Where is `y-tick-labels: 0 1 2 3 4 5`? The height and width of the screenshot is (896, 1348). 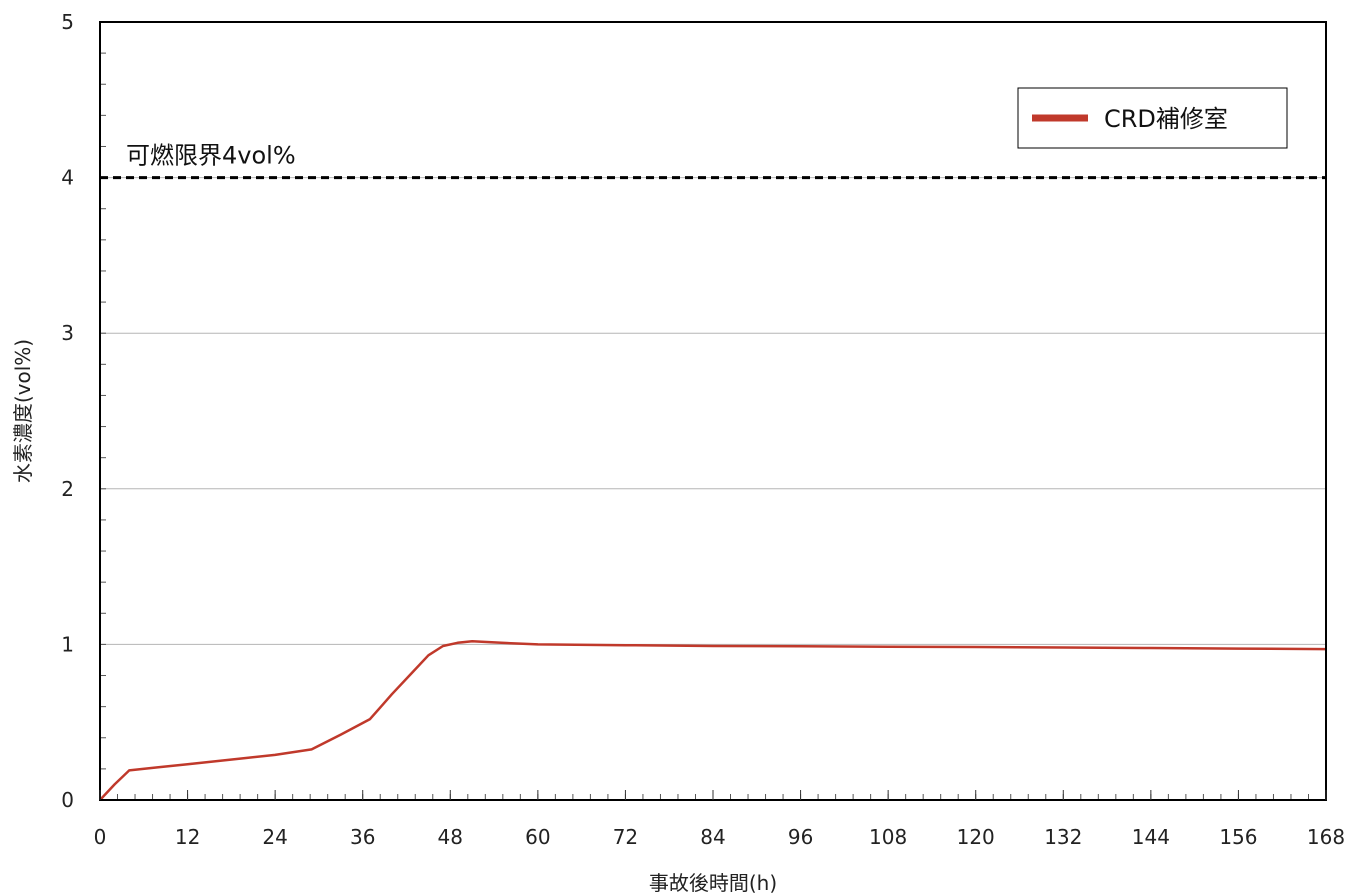
y-tick-labels: 0 1 2 3 4 5 is located at coordinates (67, 411).